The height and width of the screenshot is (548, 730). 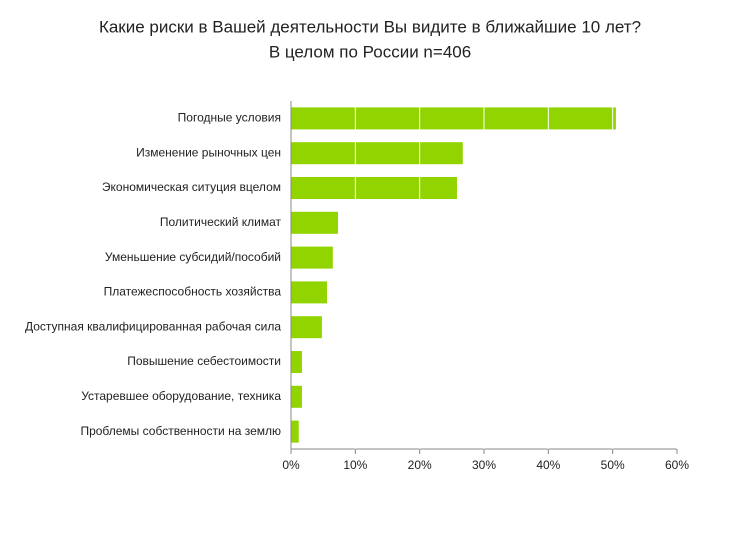 I want to click on y-tick-label: Экономическая ситуция вцелом, so click(x=191, y=187).